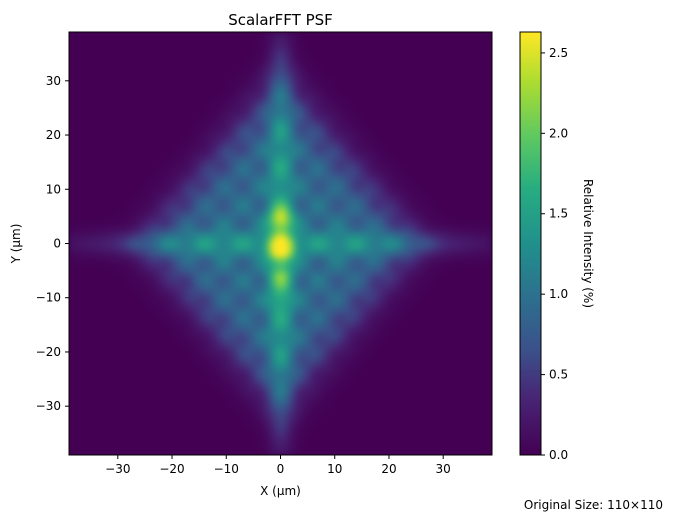 The height and width of the screenshot is (520, 673). I want to click on colorbar-gradient, so click(530, 243).